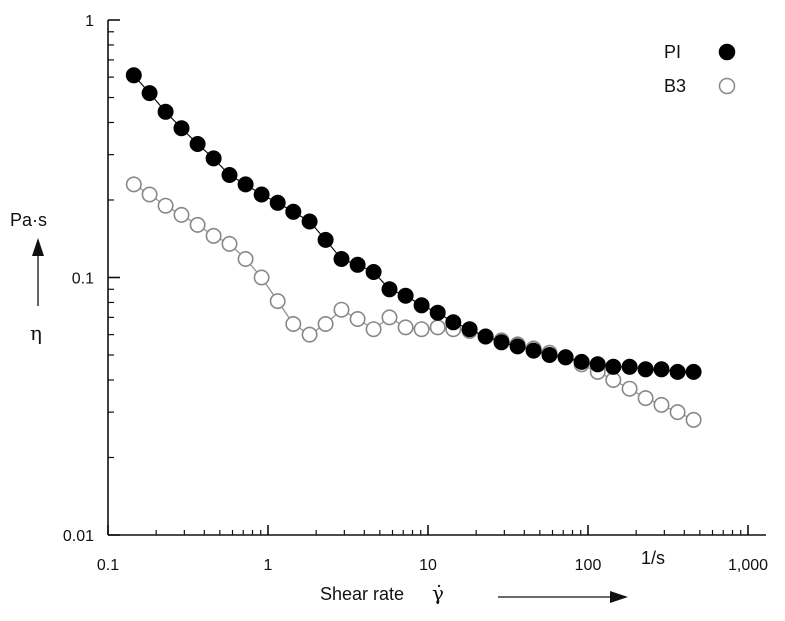 This screenshot has height=621, width=785. Describe the element at coordinates (428, 565) in the screenshot. I see `x-tick-label: 10` at that location.